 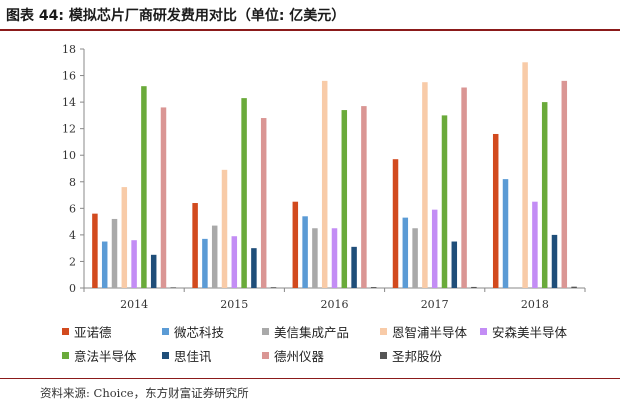 I want to click on title-divider, so click(x=310, y=30).